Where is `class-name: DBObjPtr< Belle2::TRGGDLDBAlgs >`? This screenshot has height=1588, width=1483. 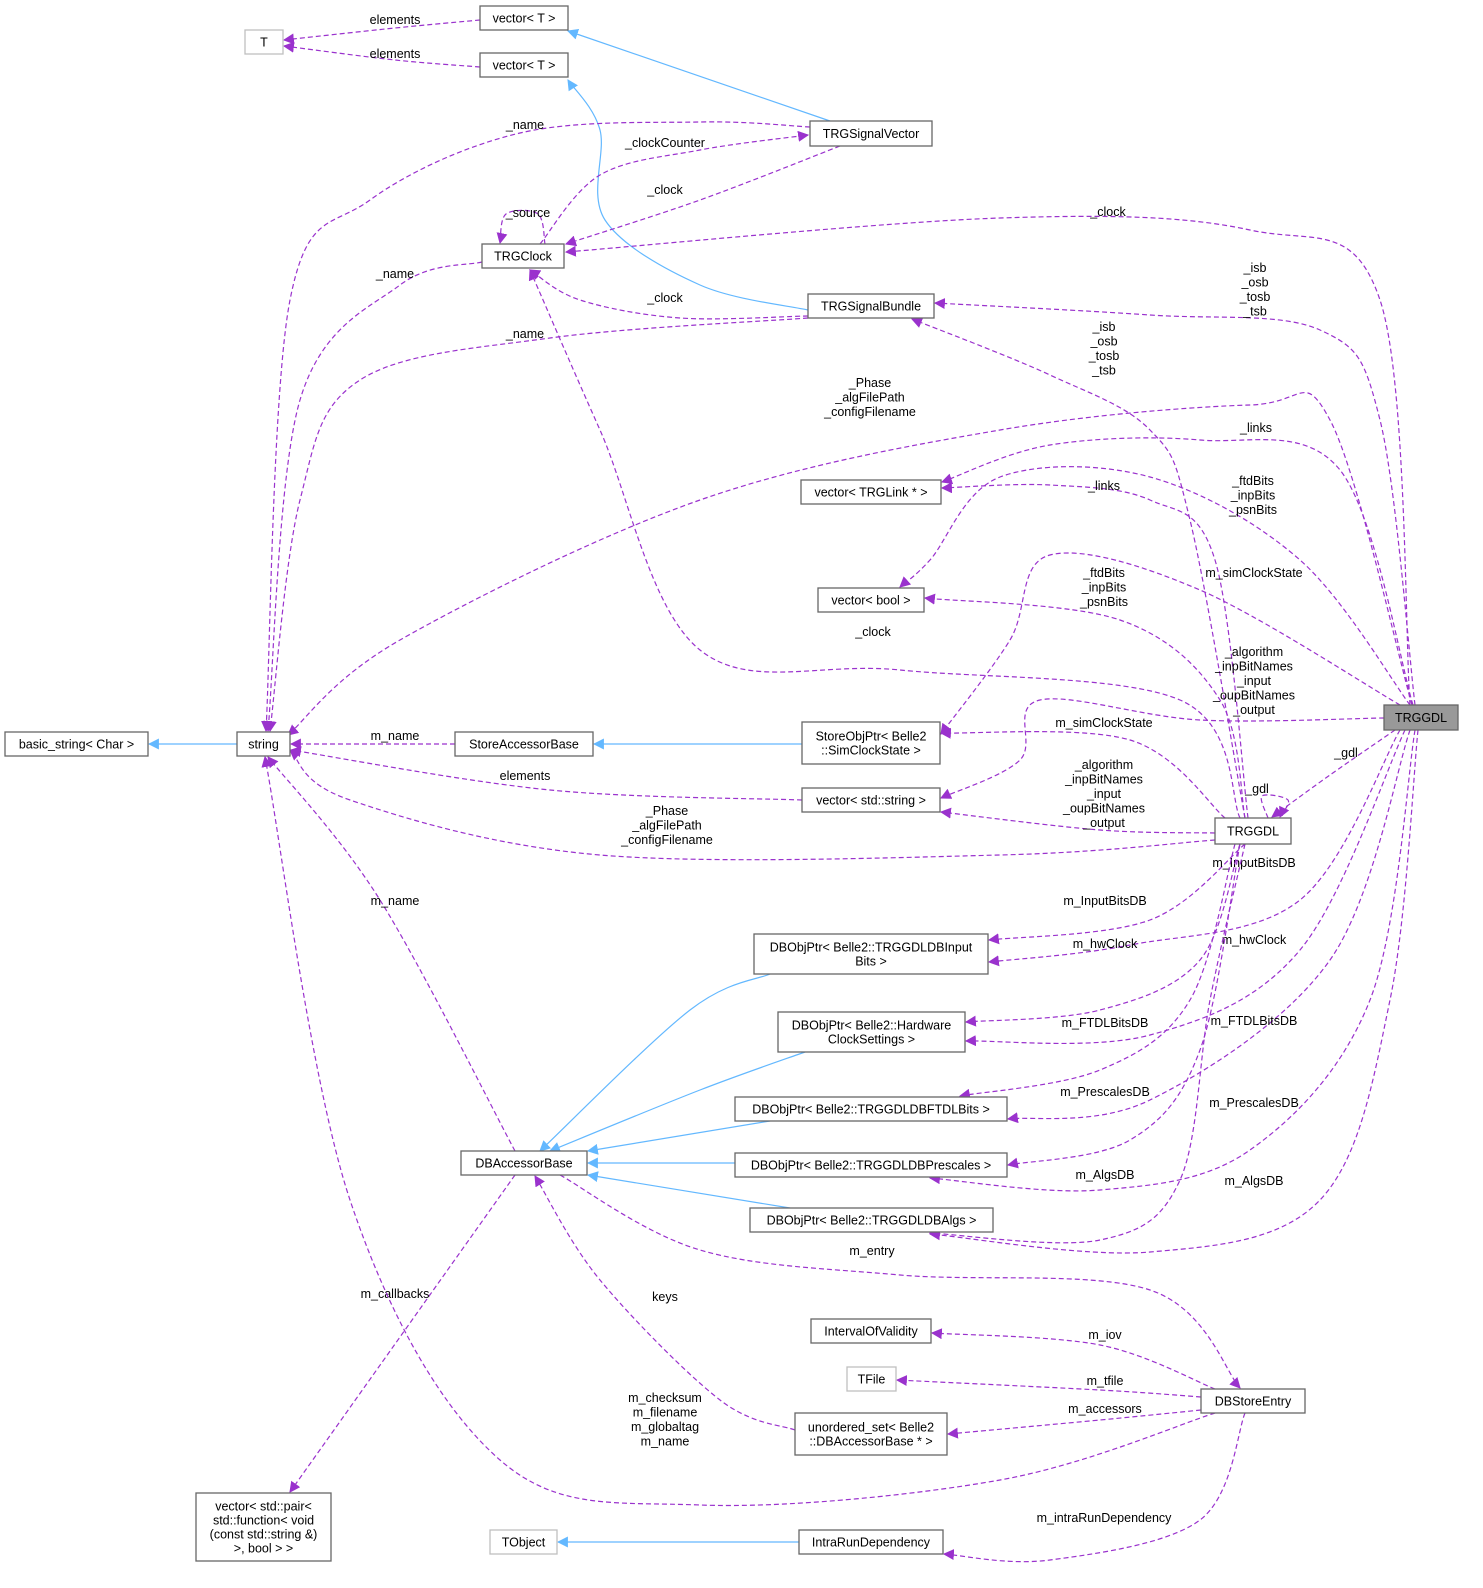 class-name: DBObjPtr< Belle2::TRGGDLDBAlgs > is located at coordinates (872, 1221).